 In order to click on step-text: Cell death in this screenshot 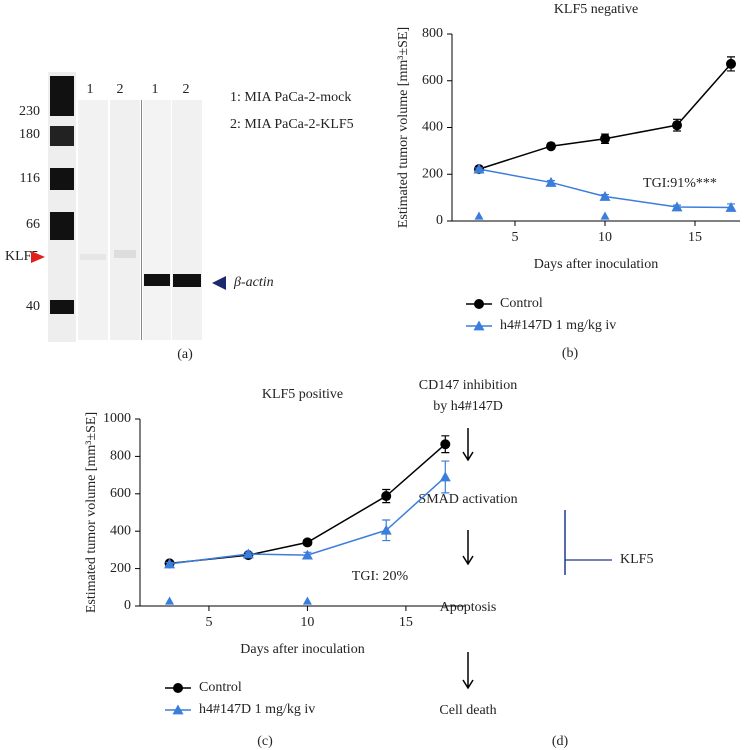, I will do `click(467, 710)`.